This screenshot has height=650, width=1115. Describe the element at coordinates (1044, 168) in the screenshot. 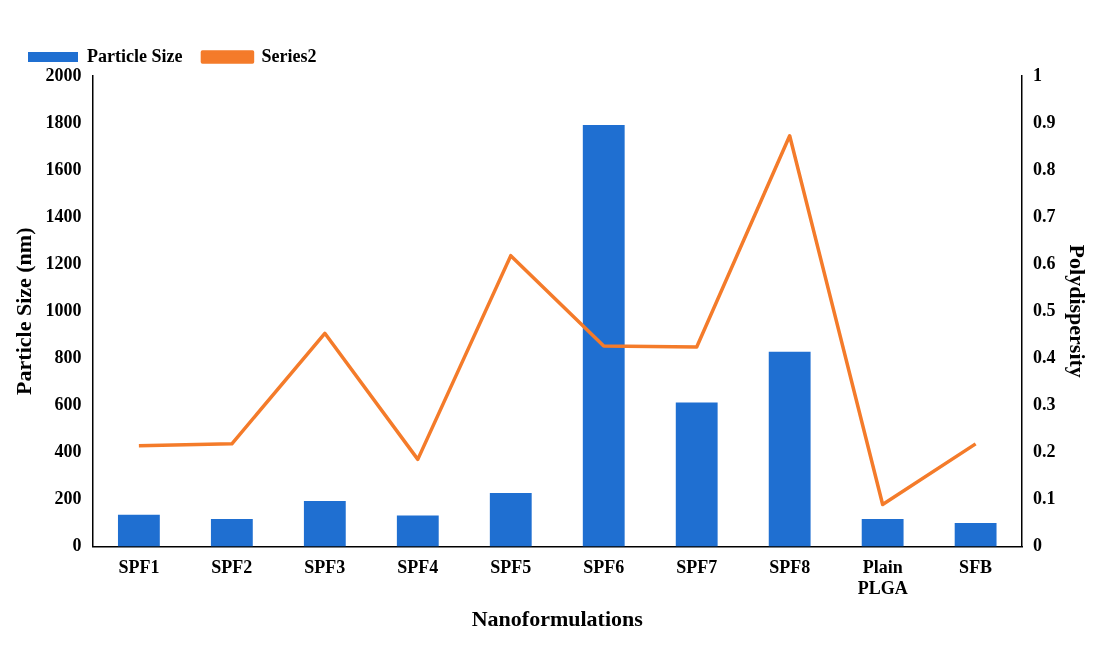

I see `y2-tick-label: 0.8` at that location.